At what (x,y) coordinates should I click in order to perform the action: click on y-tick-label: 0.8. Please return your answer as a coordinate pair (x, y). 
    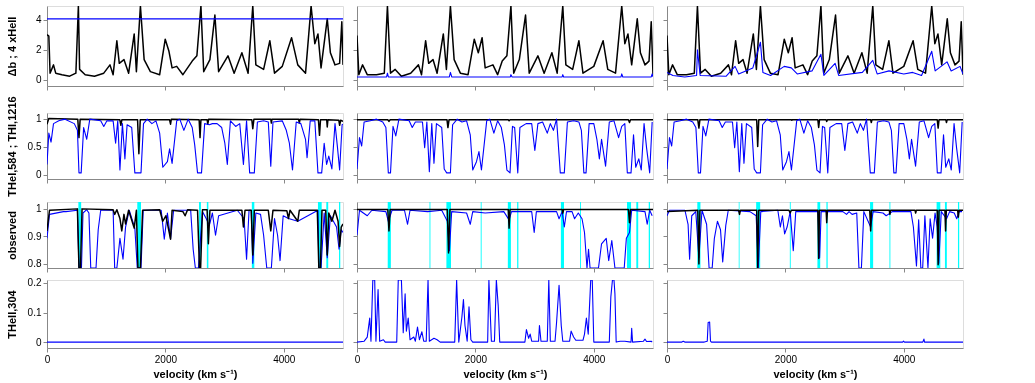
    Looking at the image, I should click on (34, 264).